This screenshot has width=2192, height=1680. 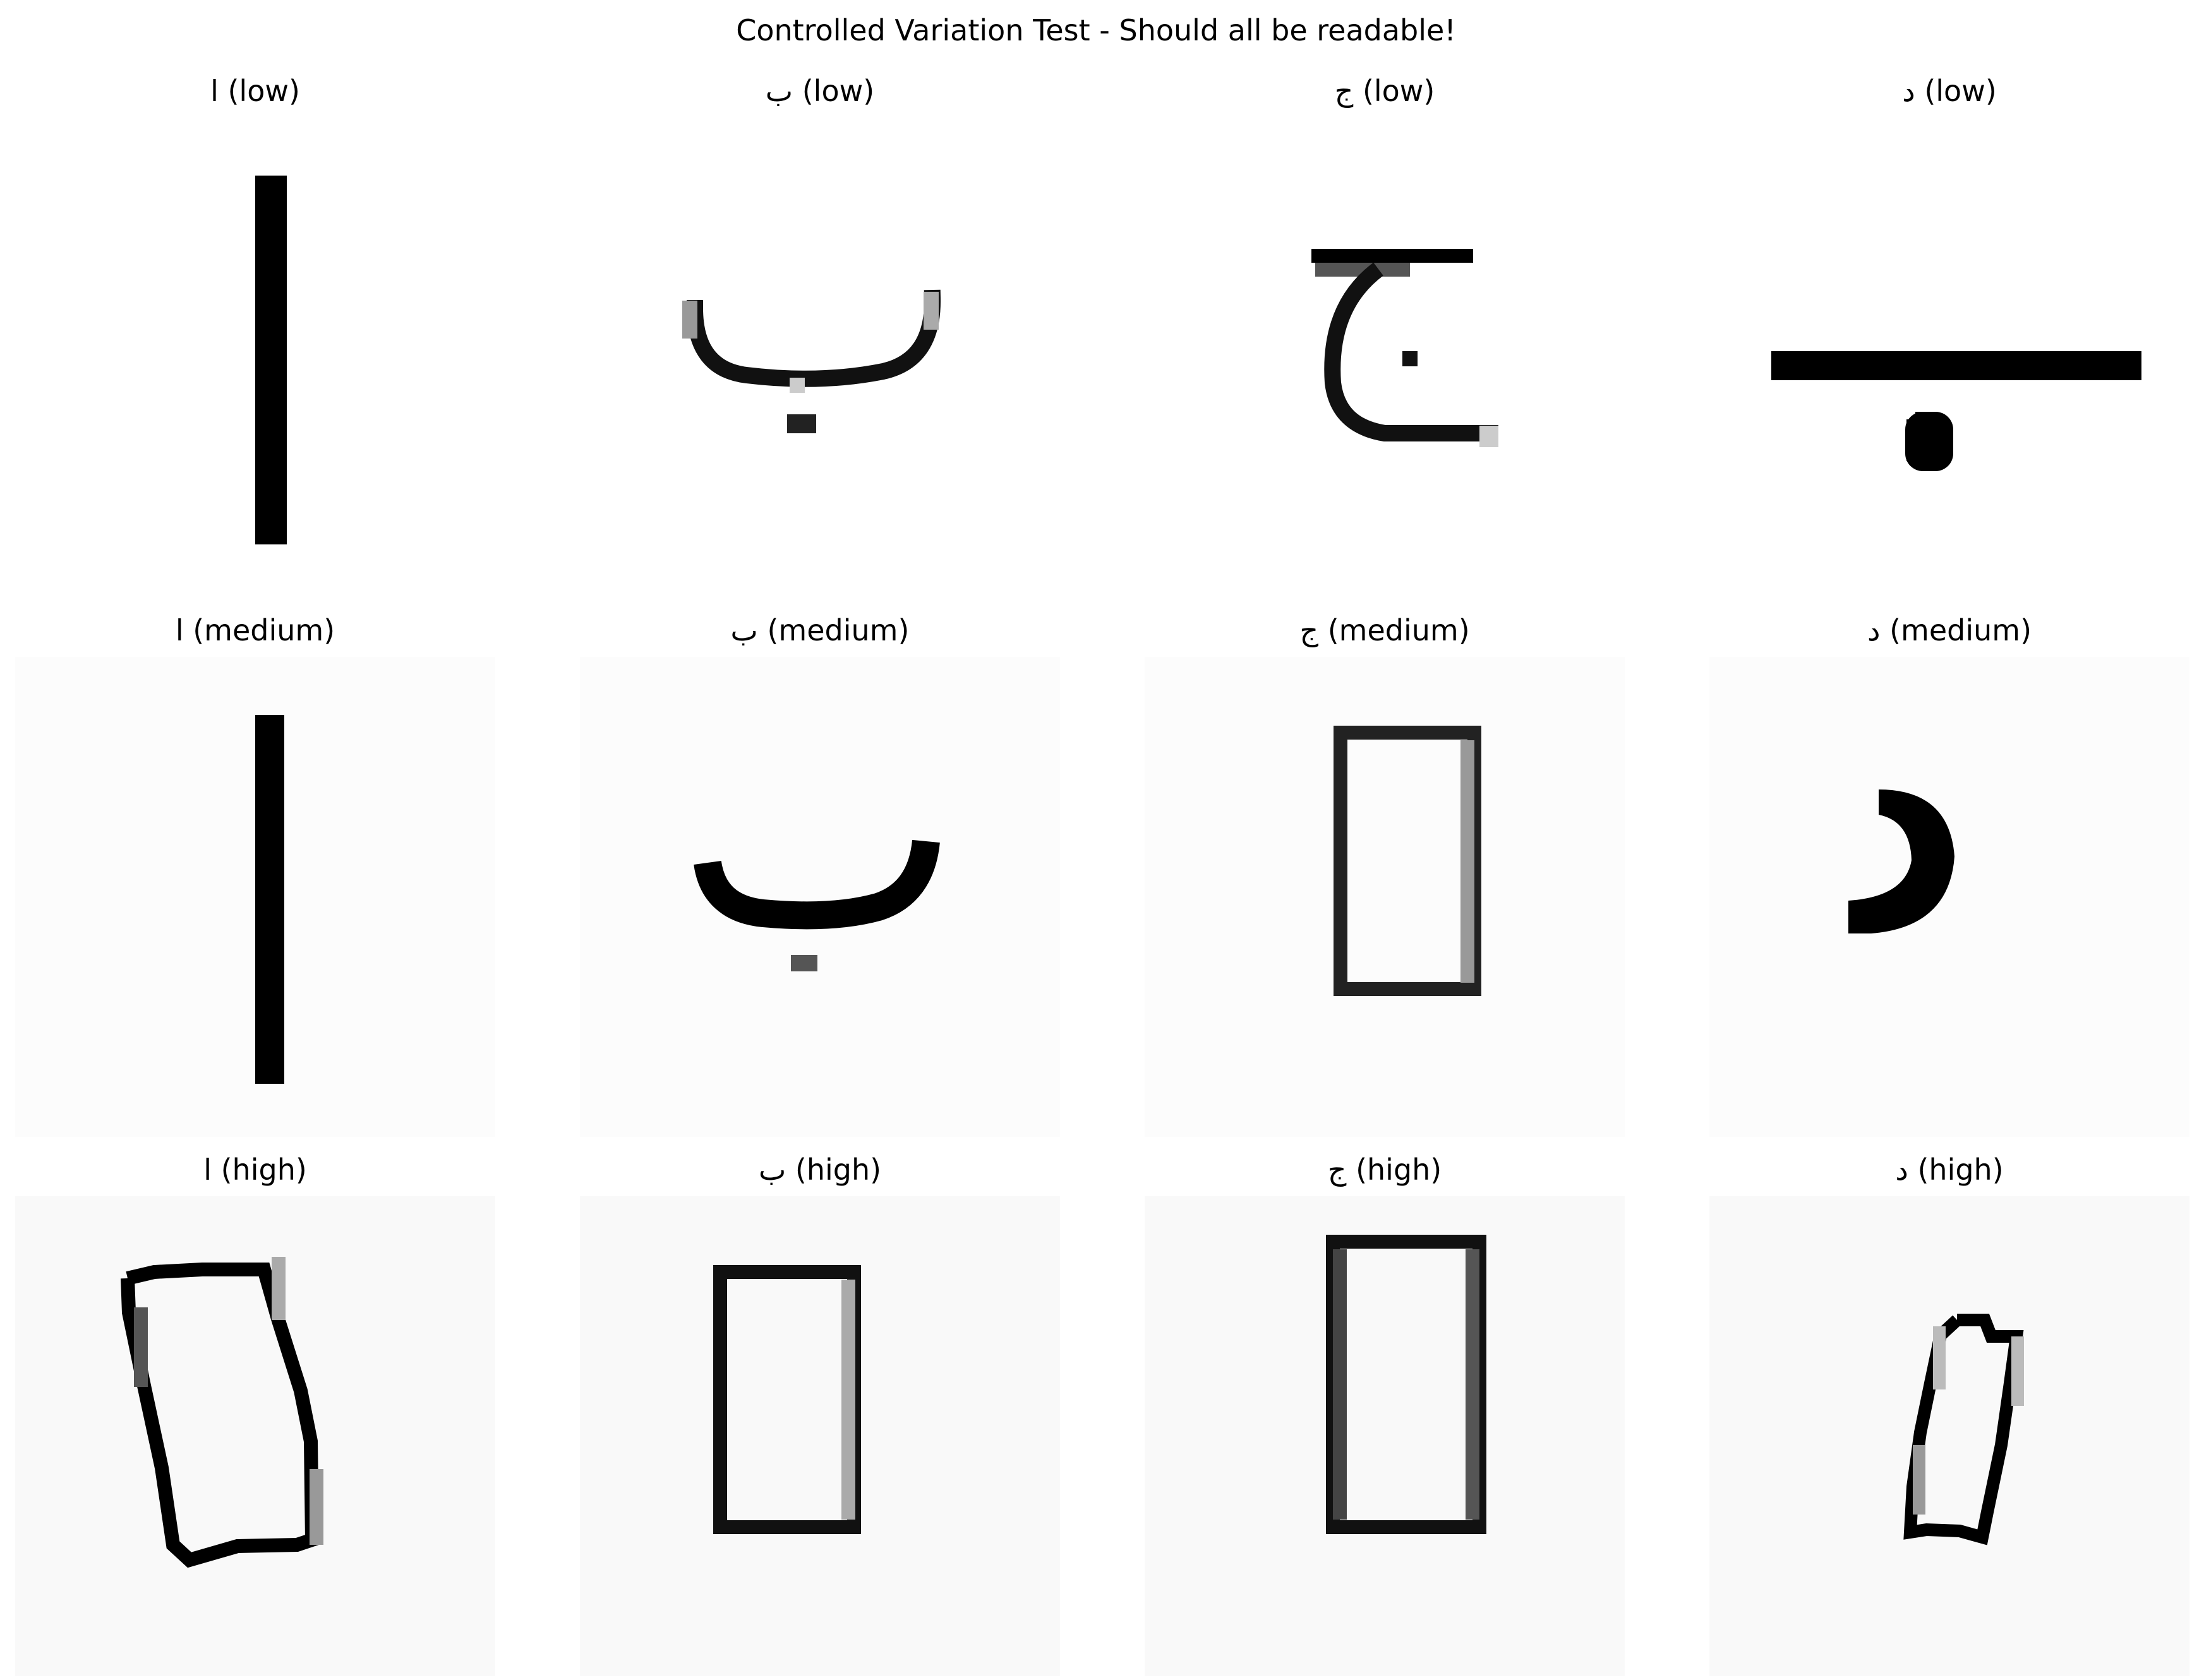 I want to click on cell-label: د (high), so click(x=1949, y=1169).